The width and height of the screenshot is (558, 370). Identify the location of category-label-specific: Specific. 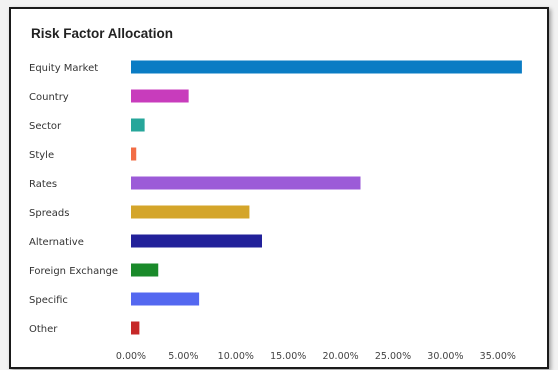
(48, 300).